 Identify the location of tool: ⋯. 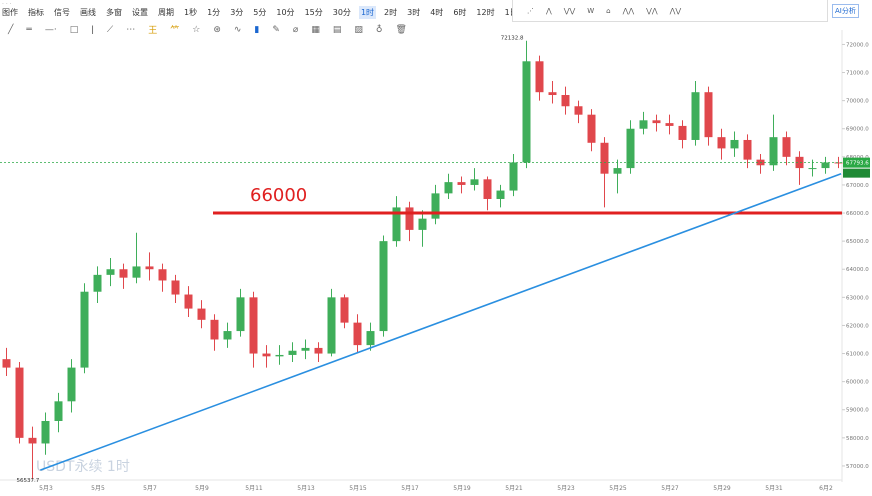
(131, 29).